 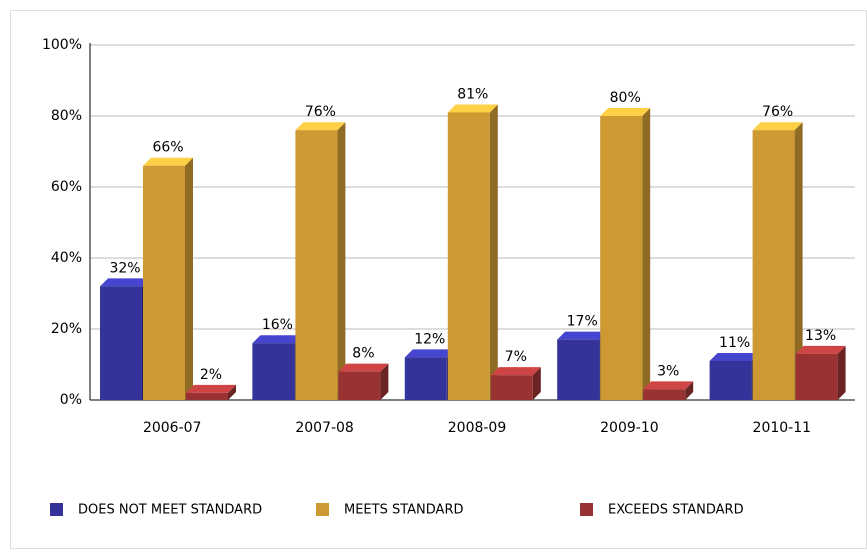 I want to click on value-label: 2%, so click(x=211, y=375).